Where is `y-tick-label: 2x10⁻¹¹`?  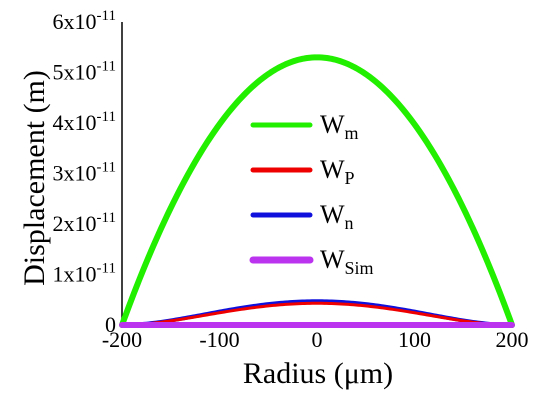 y-tick-label: 2x10⁻¹¹ is located at coordinates (84, 223).